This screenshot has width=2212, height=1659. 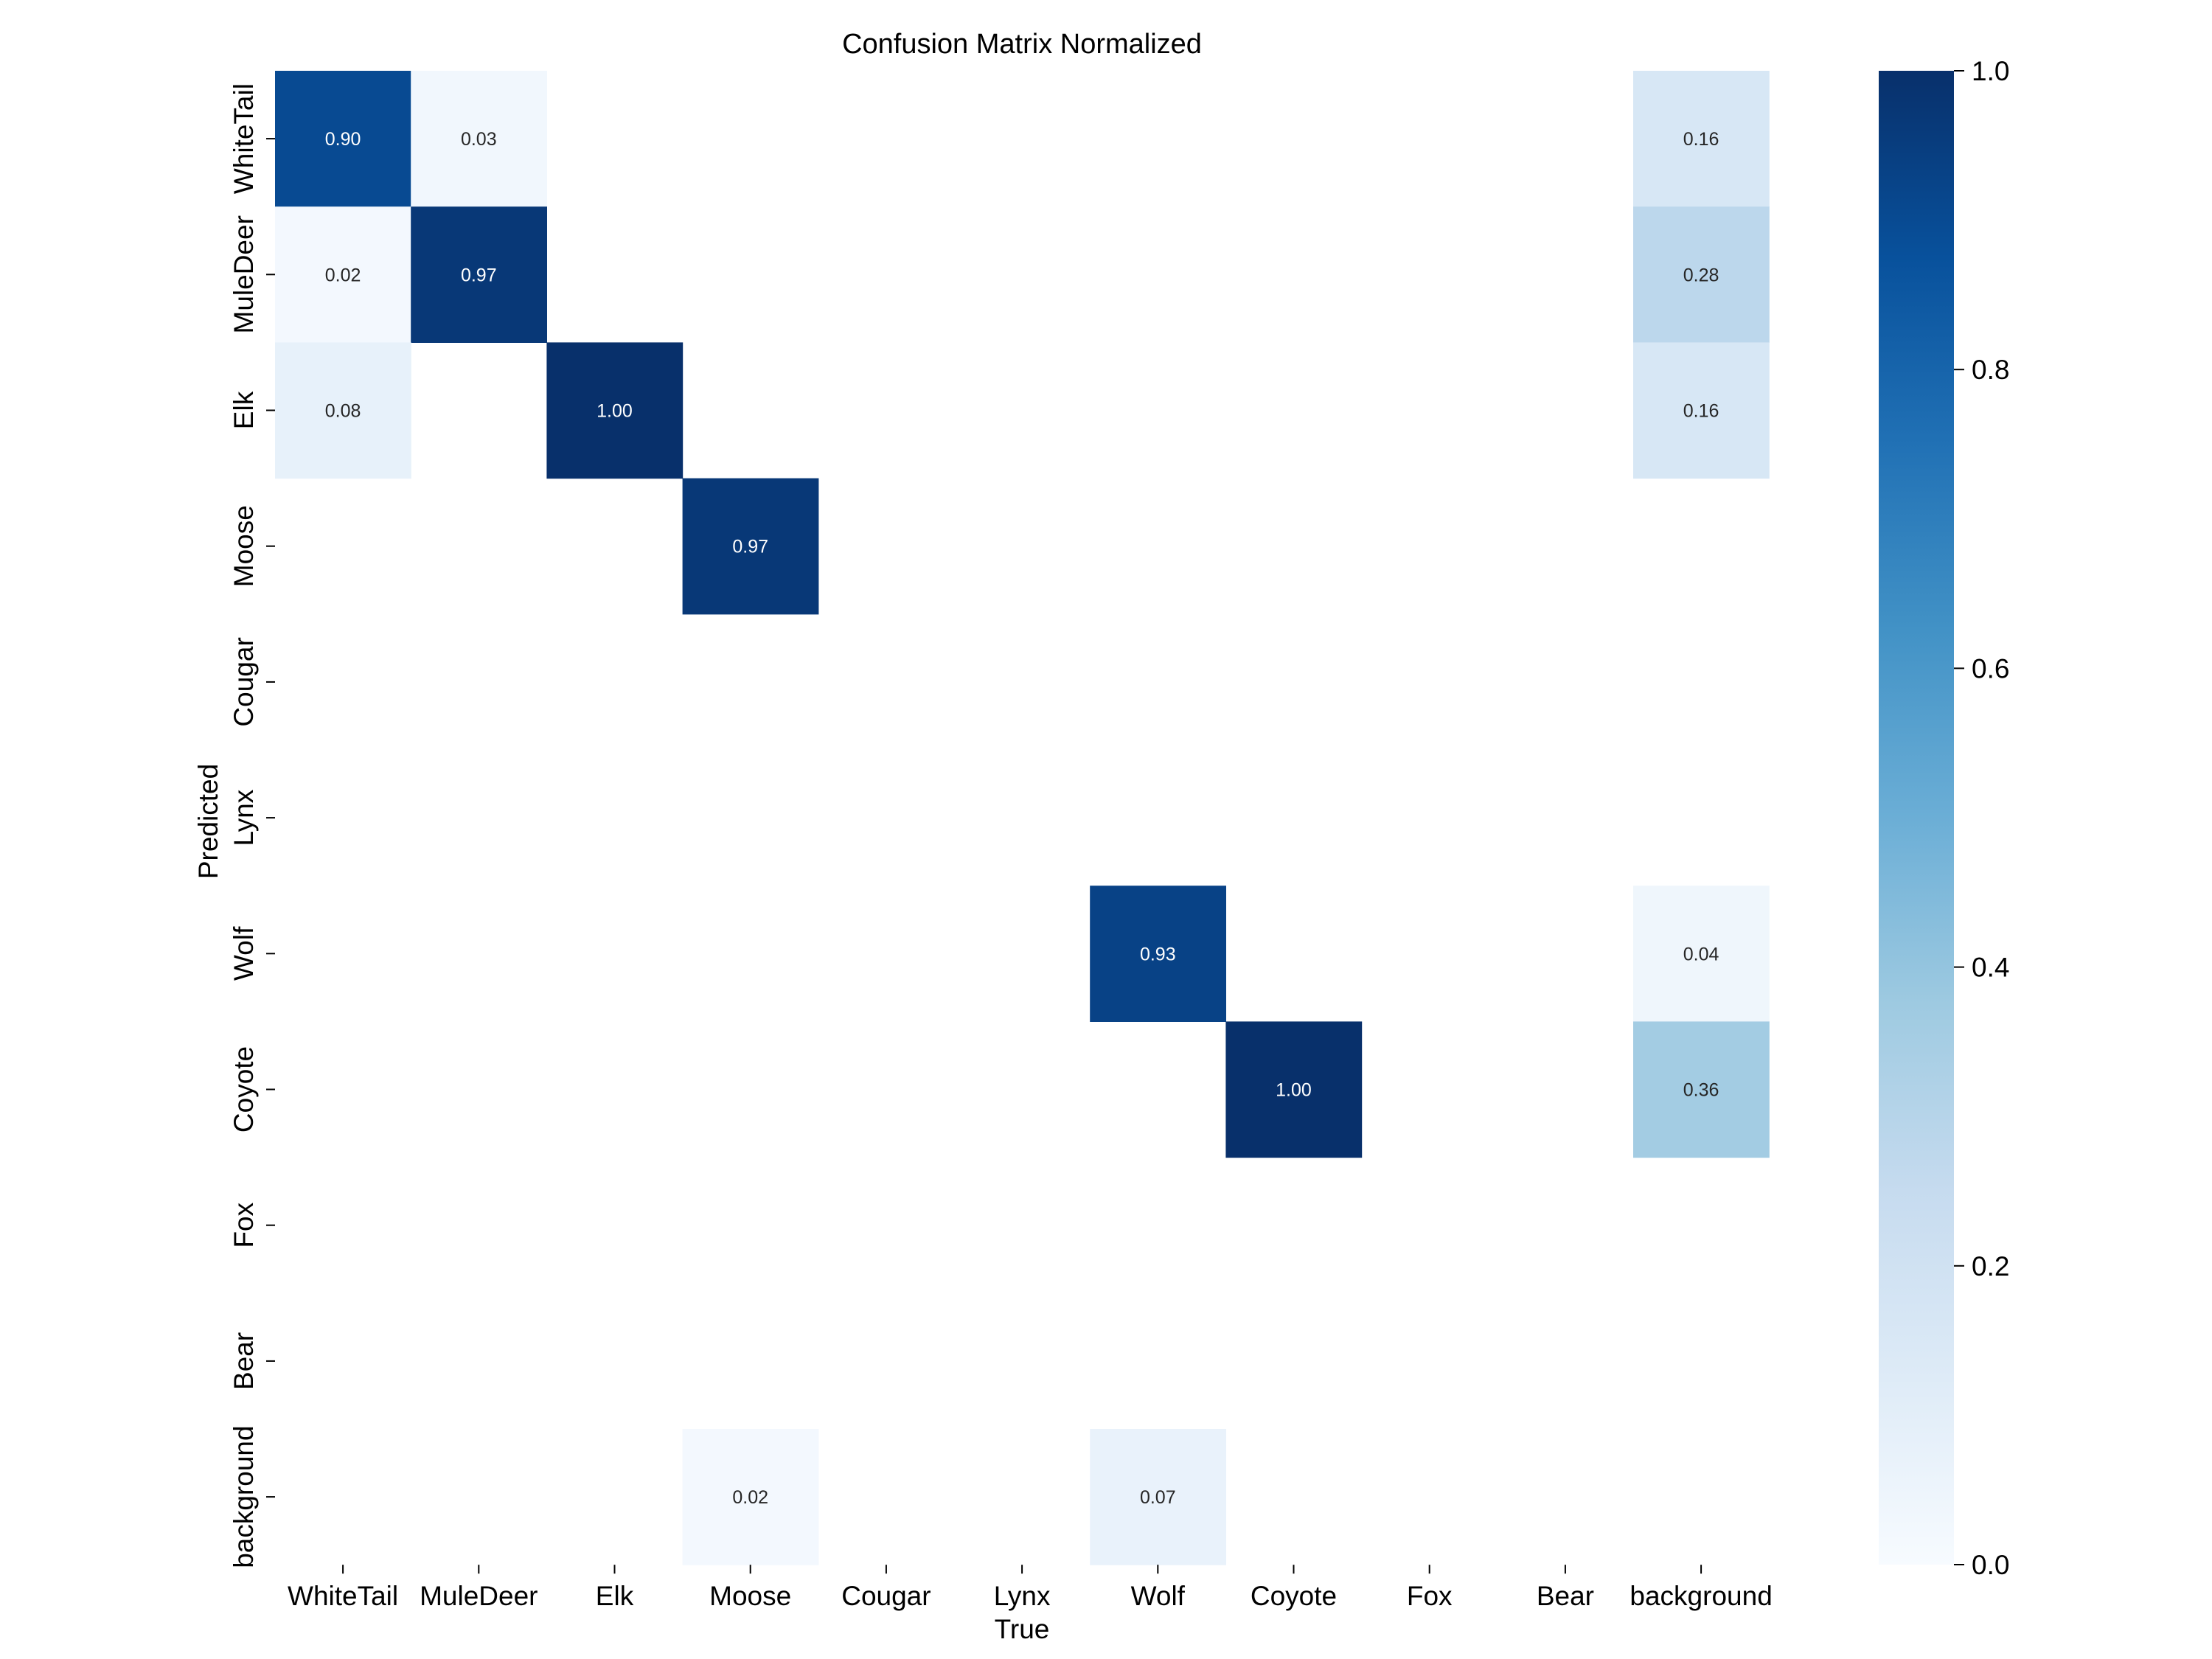 What do you see at coordinates (1701, 1596) in the screenshot?
I see `x-tick-label: background` at bounding box center [1701, 1596].